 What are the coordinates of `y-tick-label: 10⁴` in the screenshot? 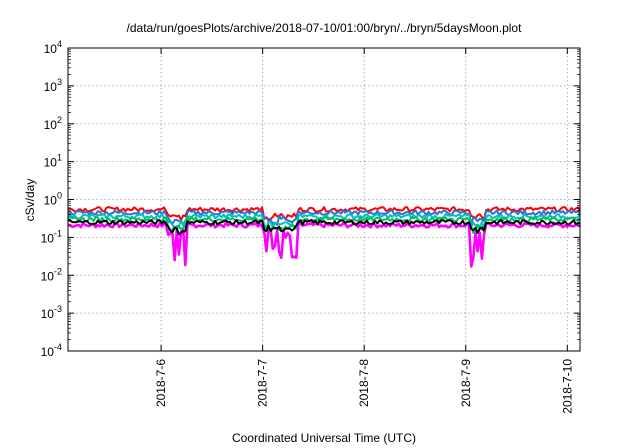 It's located at (53, 47).